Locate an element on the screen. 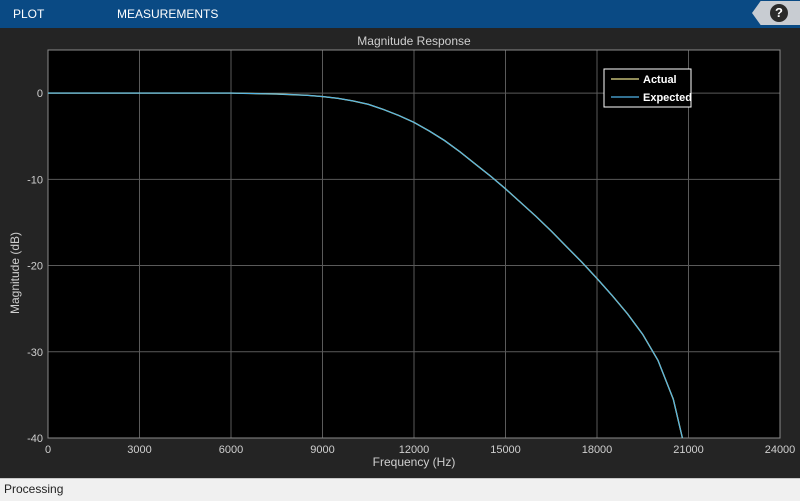 The height and width of the screenshot is (501, 800). help-button: ? is located at coordinates (776, 13).